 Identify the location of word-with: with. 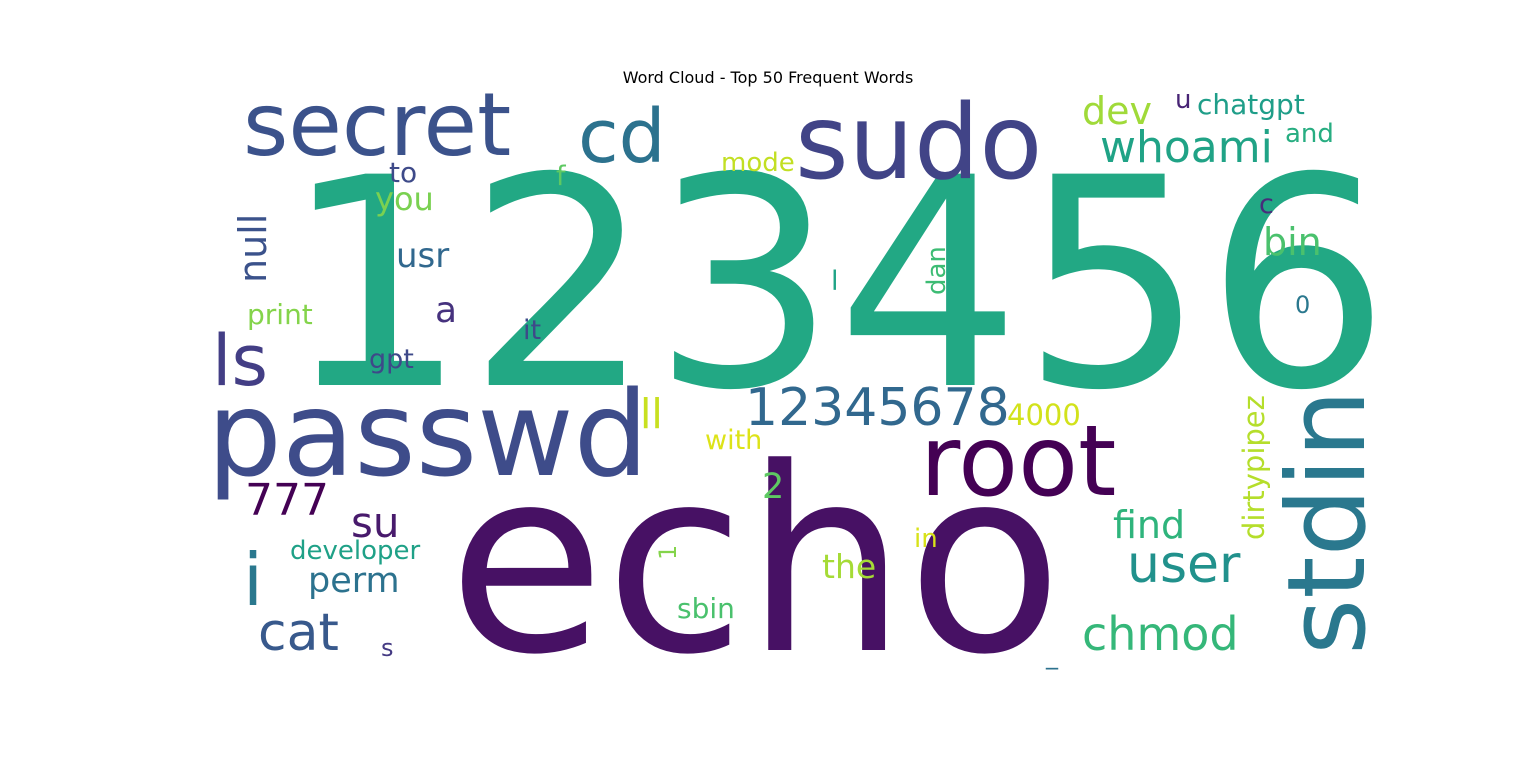
(733, 440).